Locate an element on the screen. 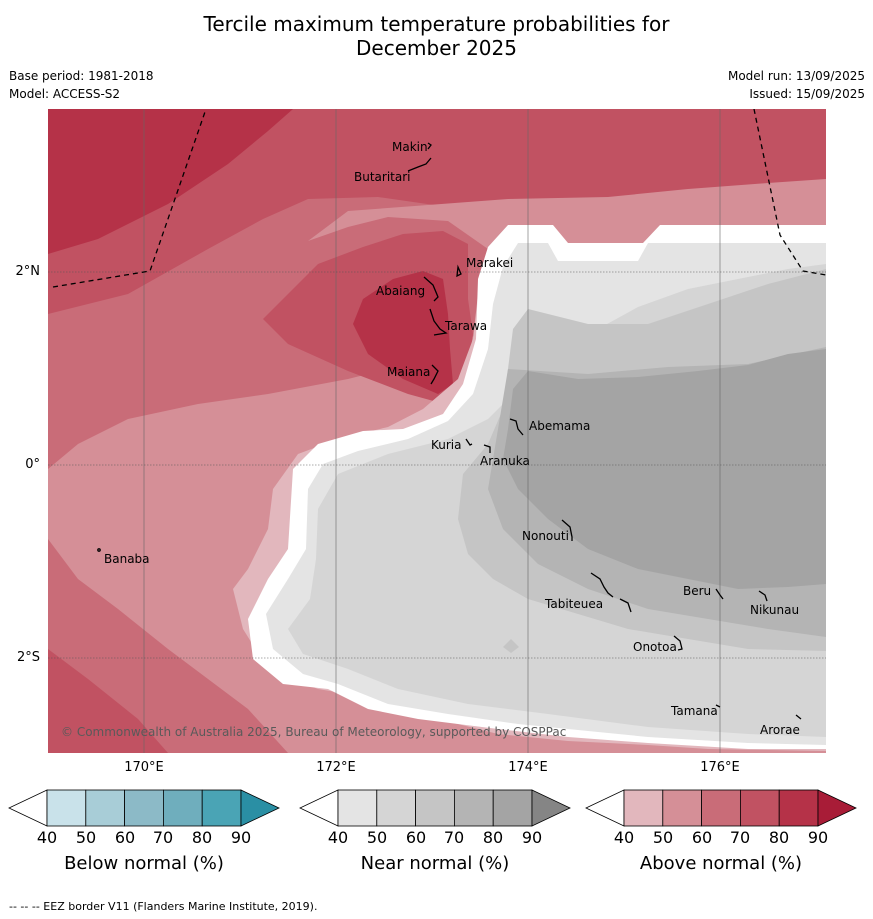  region-above-70-sw is located at coordinates (108, 701).